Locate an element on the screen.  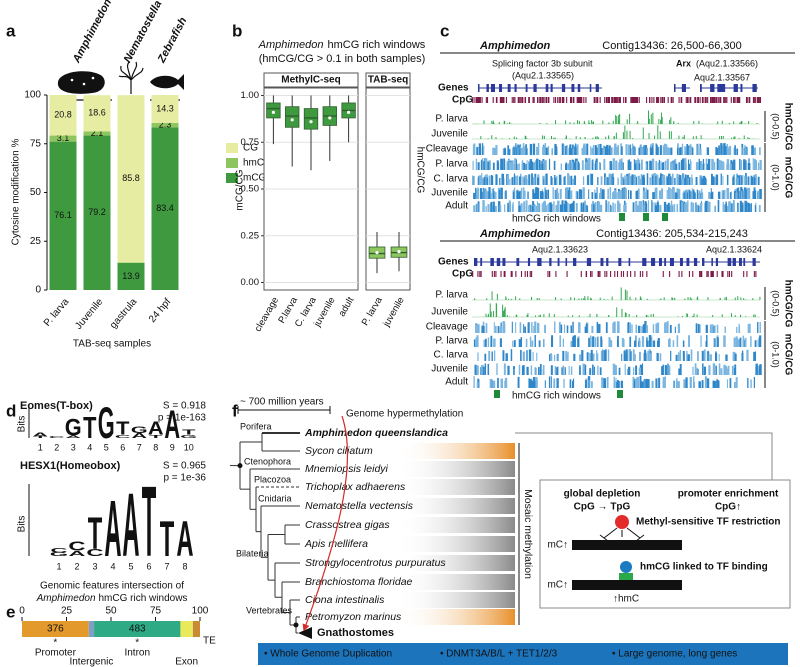
gene-label: Splicing factor 3b subunit is located at coordinates (542, 63).